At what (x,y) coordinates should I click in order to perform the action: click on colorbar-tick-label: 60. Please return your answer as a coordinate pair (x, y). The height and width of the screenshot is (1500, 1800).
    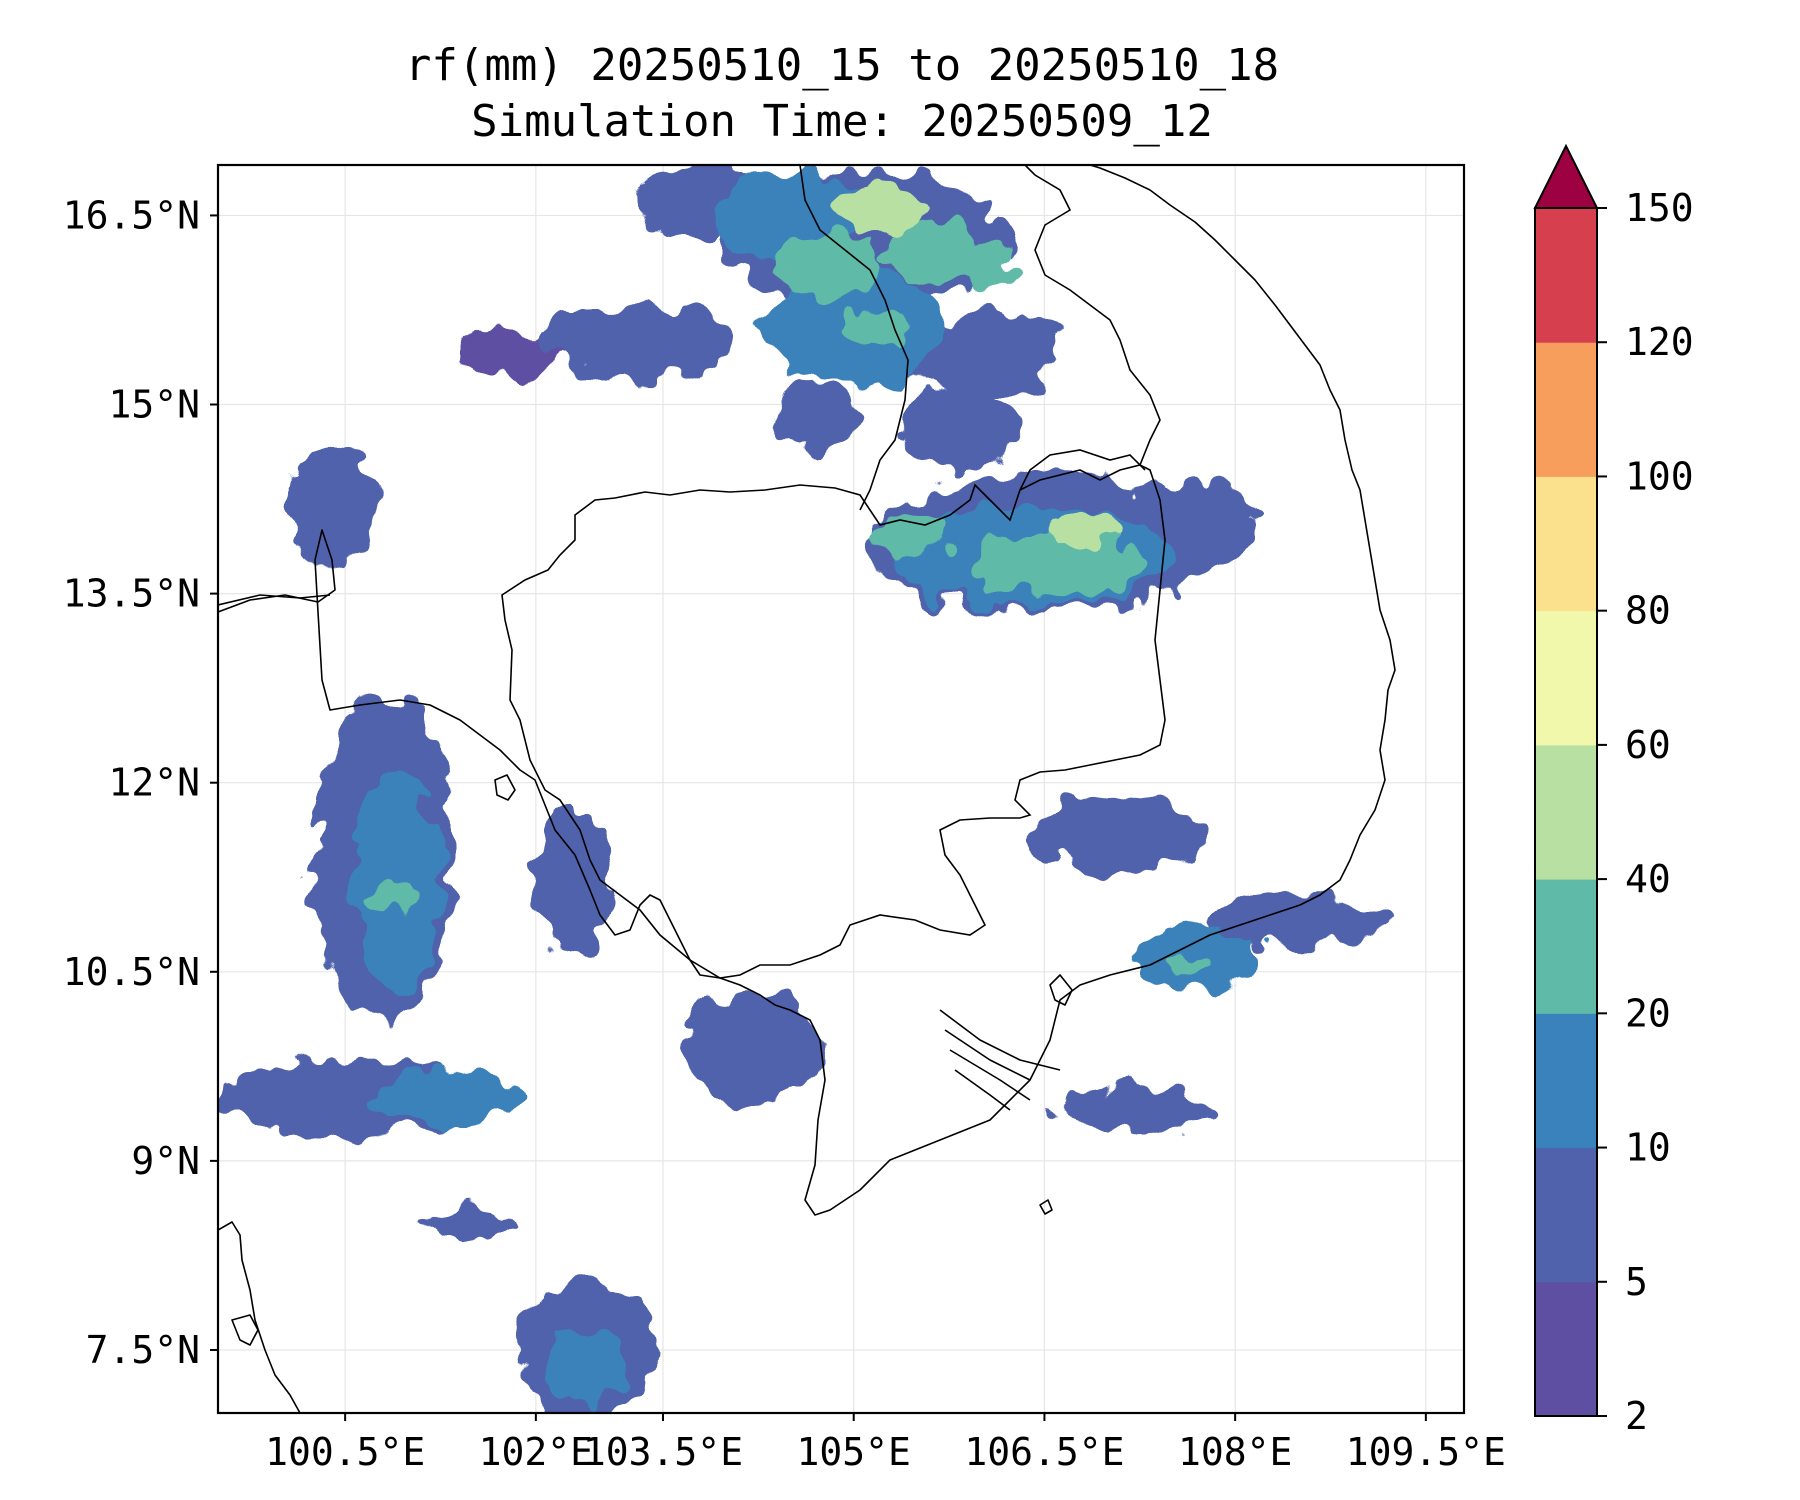
    Looking at the image, I should click on (1648, 745).